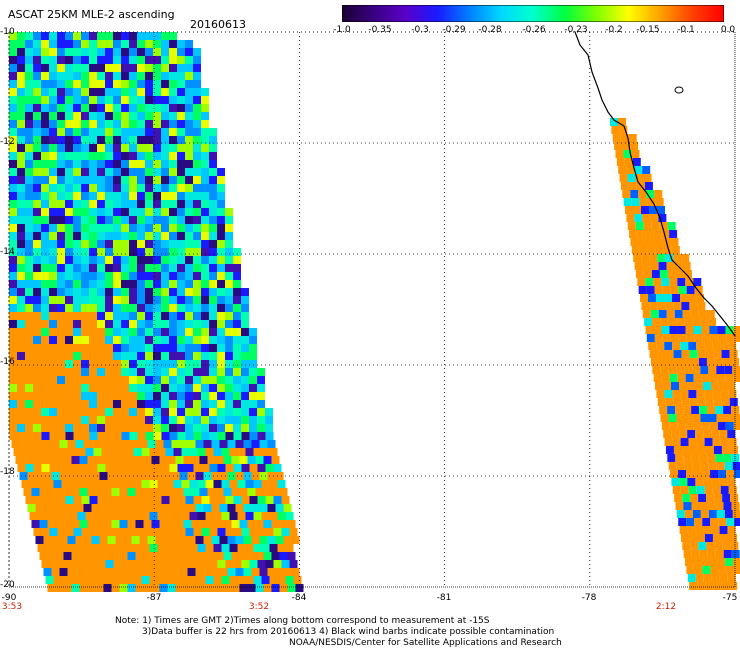 This screenshot has width=740, height=650. I want to click on island-outline, so click(679, 90).